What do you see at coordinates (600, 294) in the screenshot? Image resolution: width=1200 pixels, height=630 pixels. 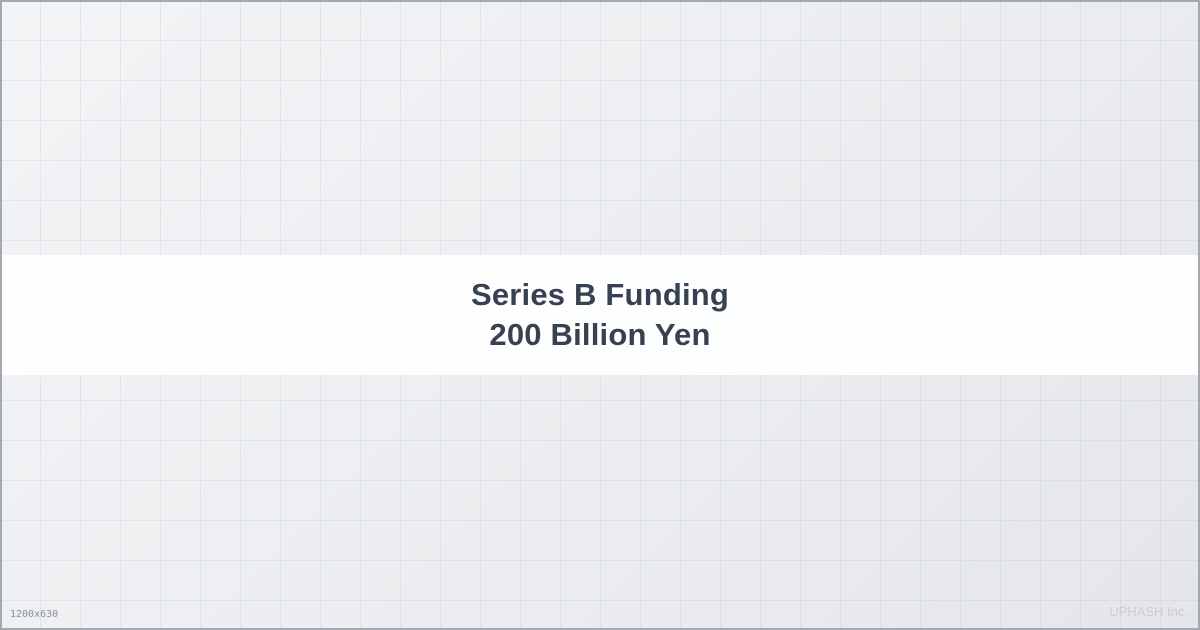 I see `headline-line-1: Series B Funding` at bounding box center [600, 294].